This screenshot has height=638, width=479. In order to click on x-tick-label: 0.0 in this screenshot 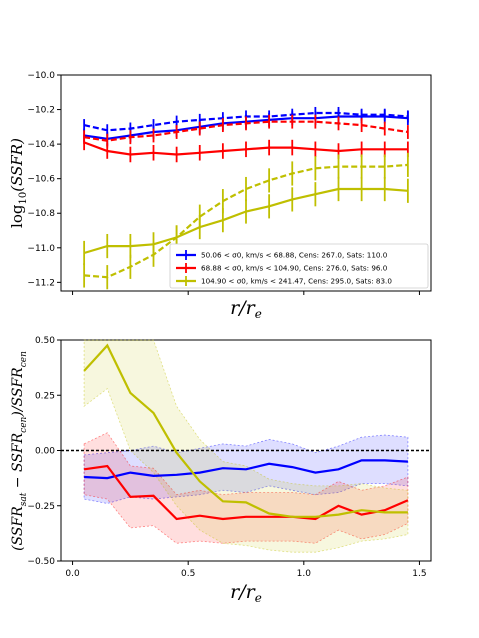, I will do `click(72, 574)`.